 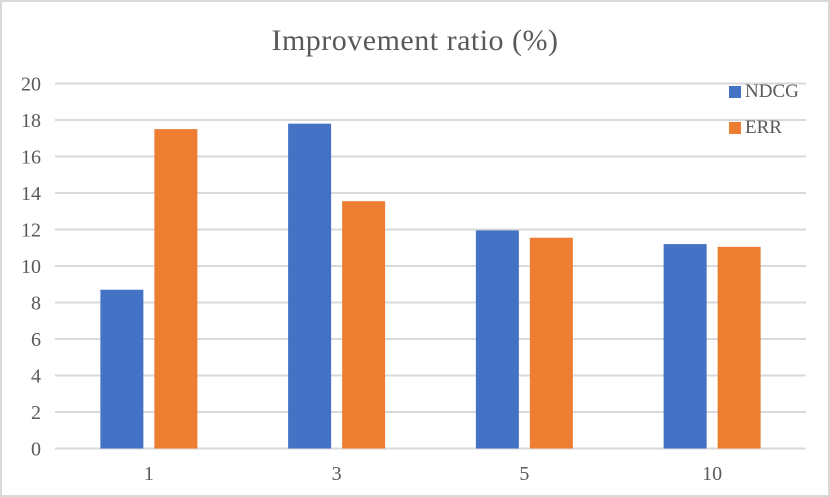 What do you see at coordinates (36, 340) in the screenshot?
I see `y-tick-label: 6` at bounding box center [36, 340].